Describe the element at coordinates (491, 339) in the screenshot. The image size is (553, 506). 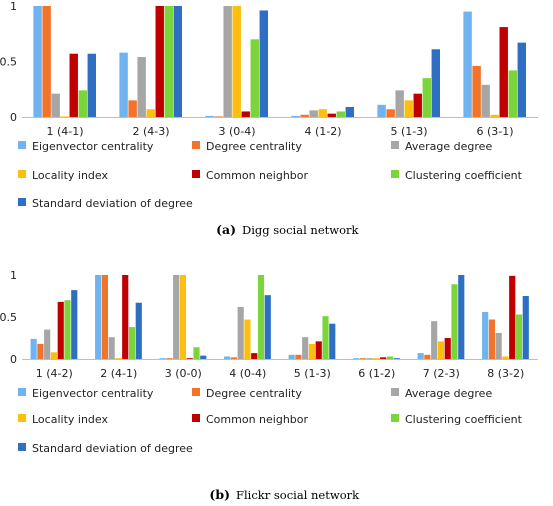
I see `flickr-bar-s2-c8` at that location.